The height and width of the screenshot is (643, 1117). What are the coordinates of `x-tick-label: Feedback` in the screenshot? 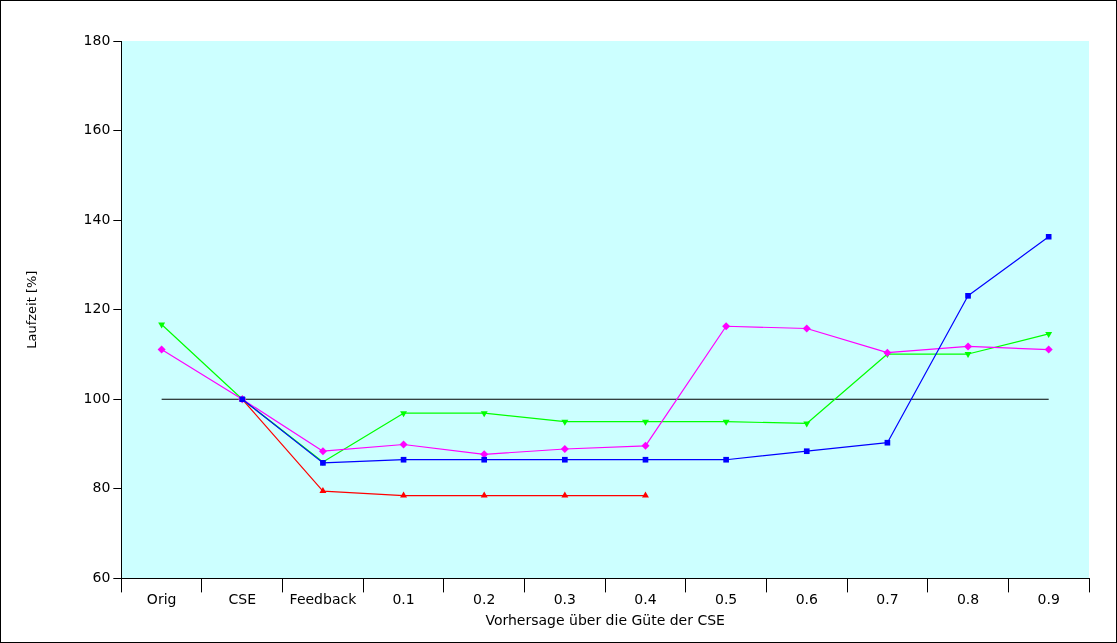 It's located at (323, 599).